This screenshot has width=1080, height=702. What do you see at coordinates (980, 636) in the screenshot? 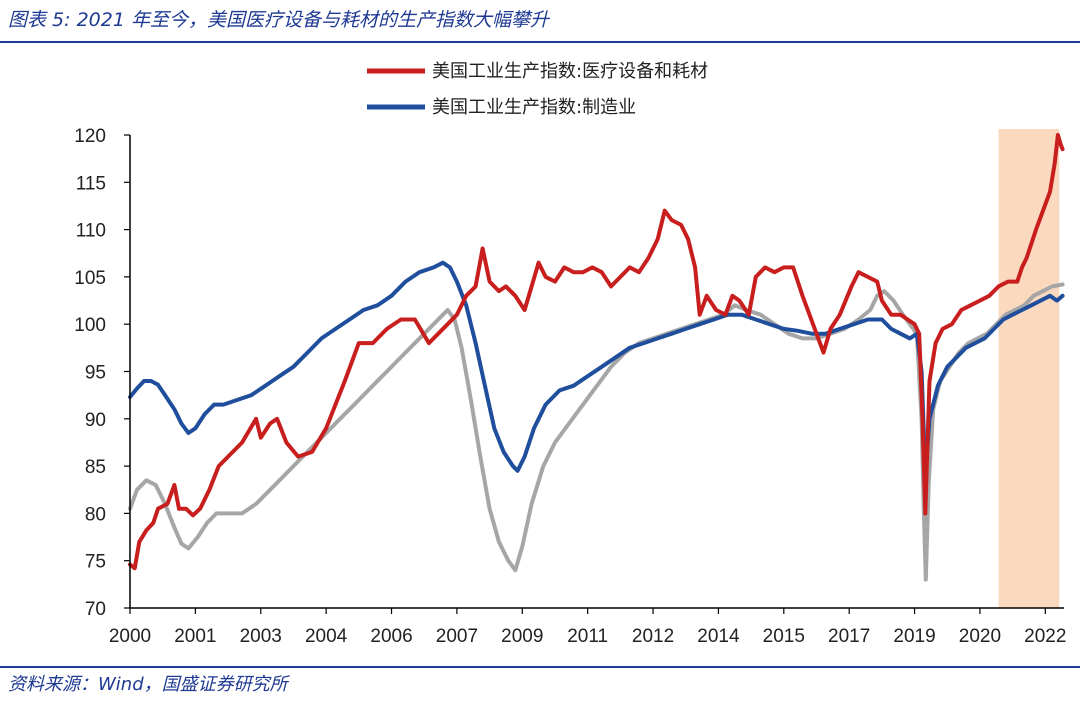
I see `x-tick-label: 2020` at bounding box center [980, 636].